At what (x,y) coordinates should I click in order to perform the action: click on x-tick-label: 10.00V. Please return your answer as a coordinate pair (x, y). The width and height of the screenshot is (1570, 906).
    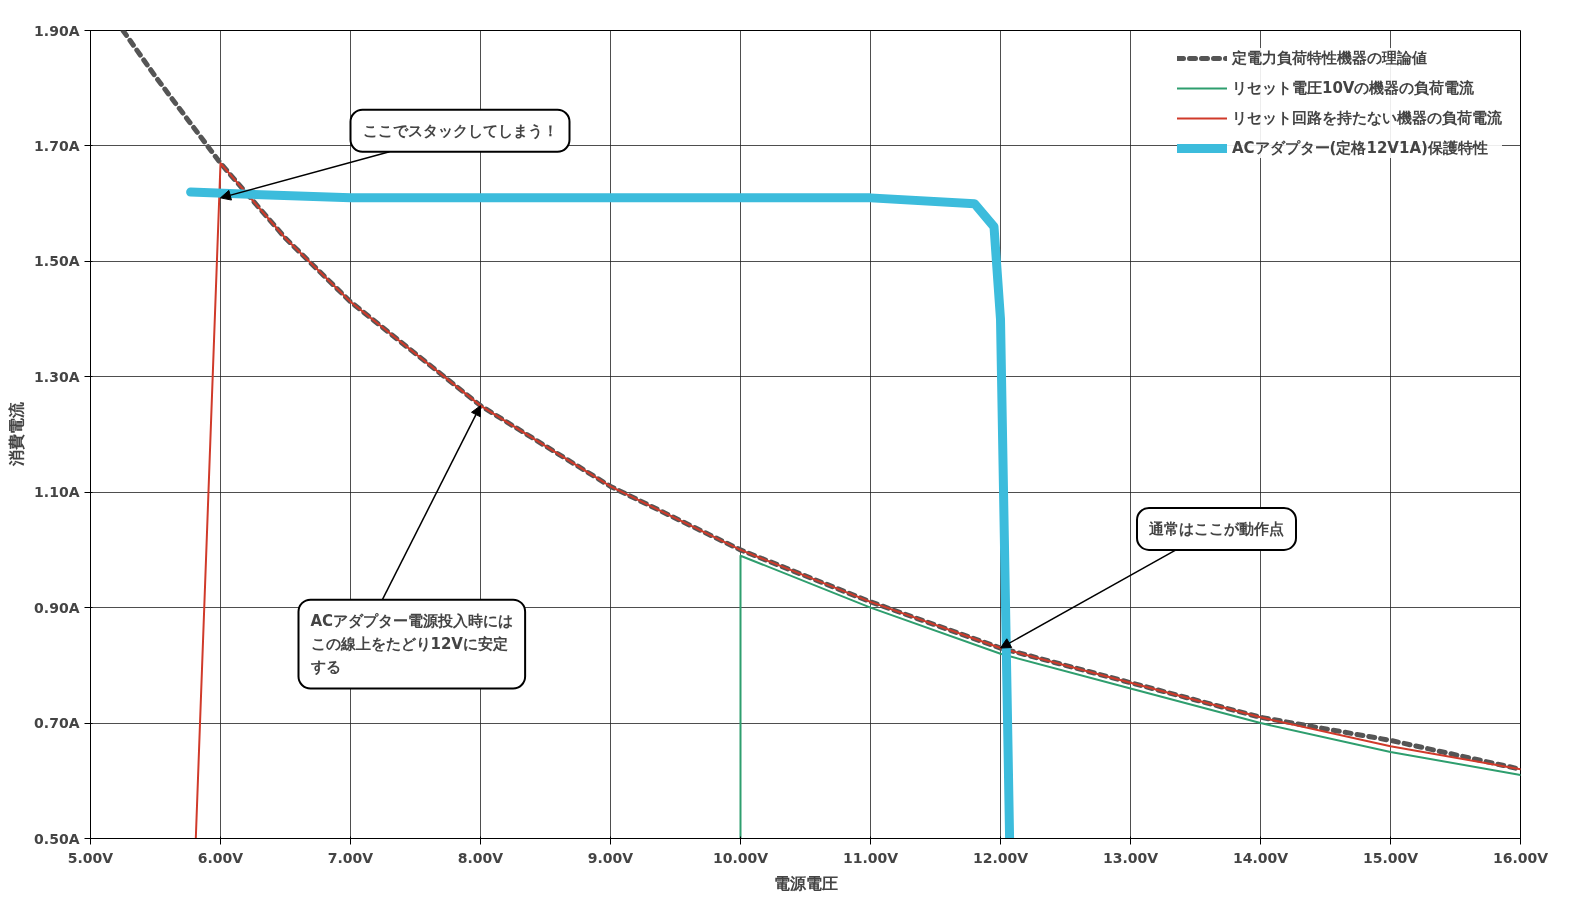
    Looking at the image, I should click on (740, 857).